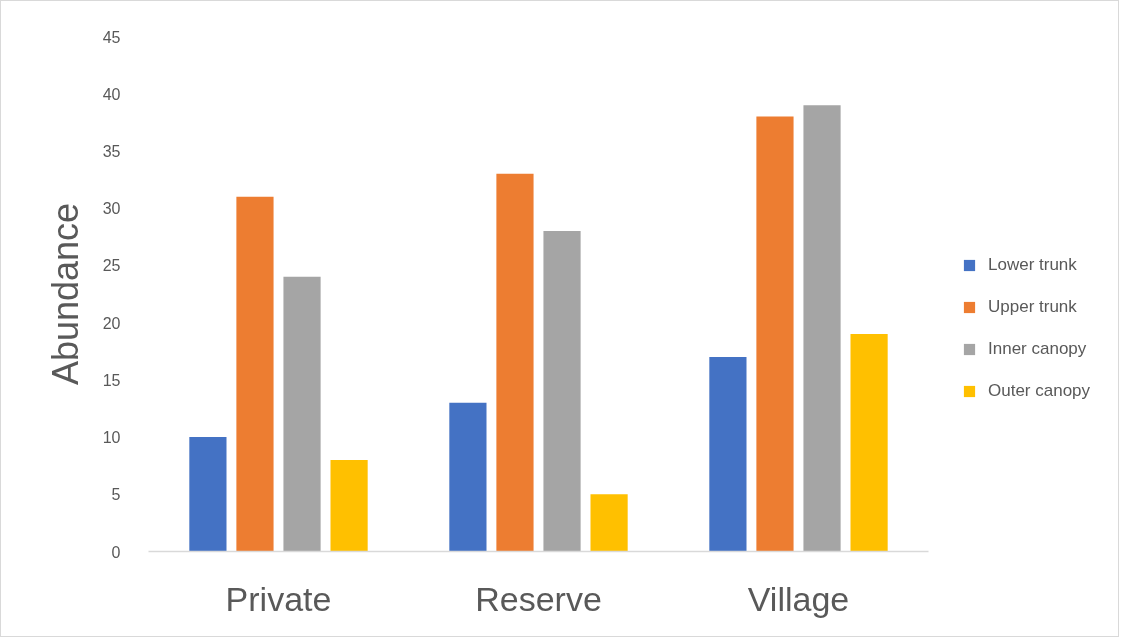 This screenshot has height=637, width=1128. Describe the element at coordinates (111, 323) in the screenshot. I see `y-tick-label: 20` at that location.